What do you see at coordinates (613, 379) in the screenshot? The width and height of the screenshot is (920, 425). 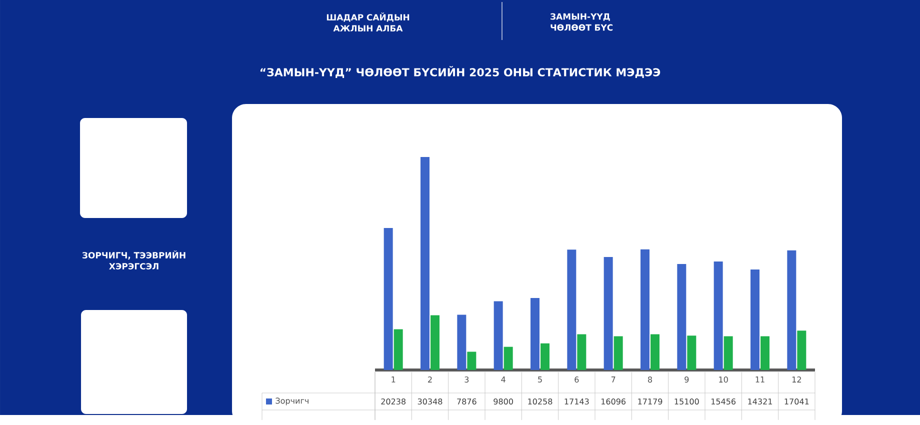 I see `x-tick-label: 7` at bounding box center [613, 379].